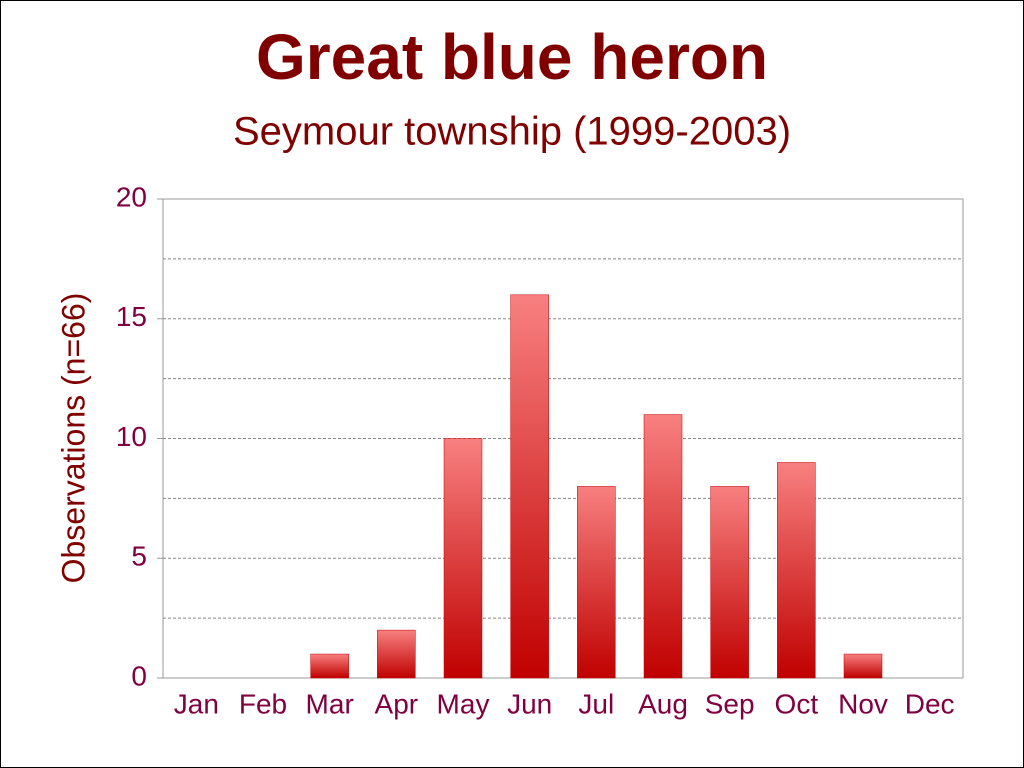 The height and width of the screenshot is (768, 1024). I want to click on chart-subtitle: Seymour township (1999-2003), so click(512, 132).